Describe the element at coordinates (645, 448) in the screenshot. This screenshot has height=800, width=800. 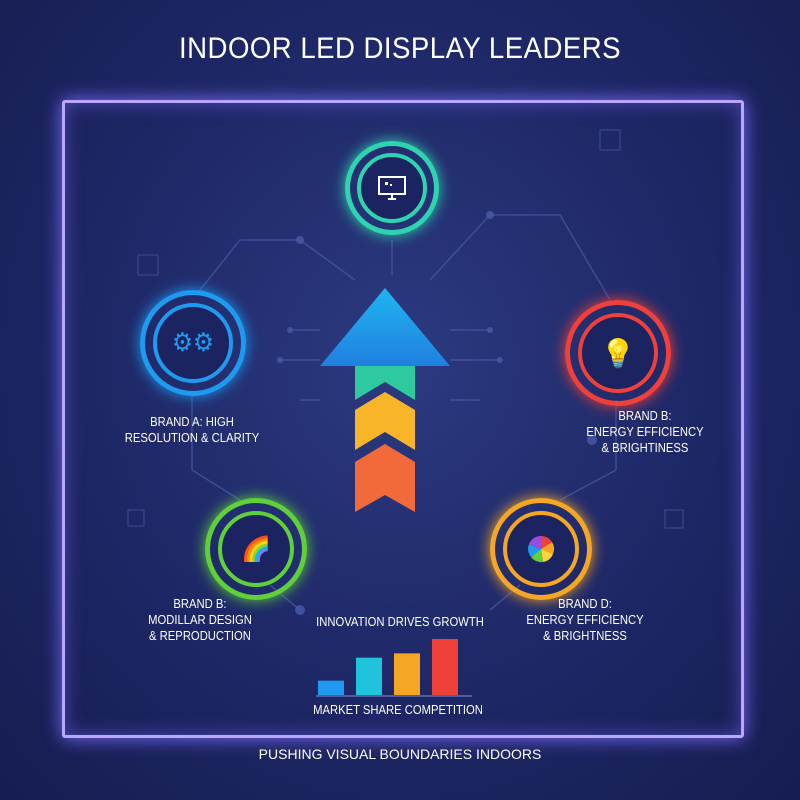
I see `brand-b-energy-line3: & BRIGHTINESS` at that location.